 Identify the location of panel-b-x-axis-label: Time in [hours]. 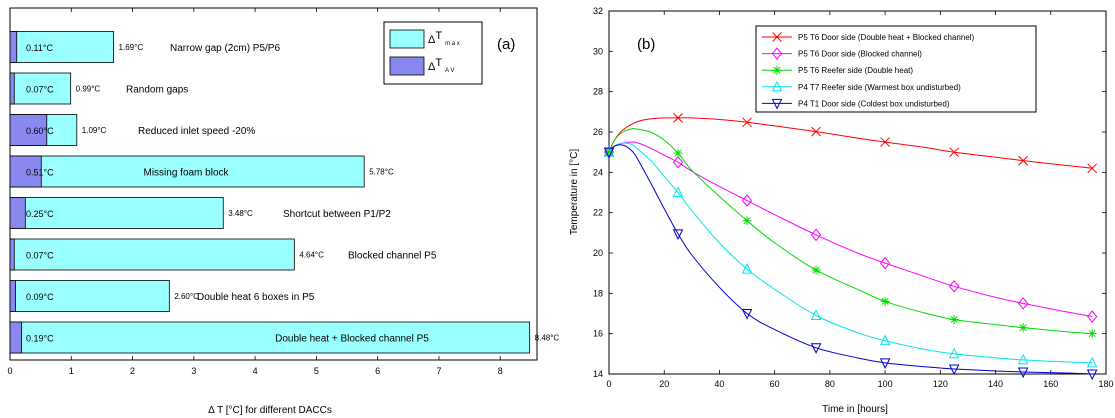
(855, 409).